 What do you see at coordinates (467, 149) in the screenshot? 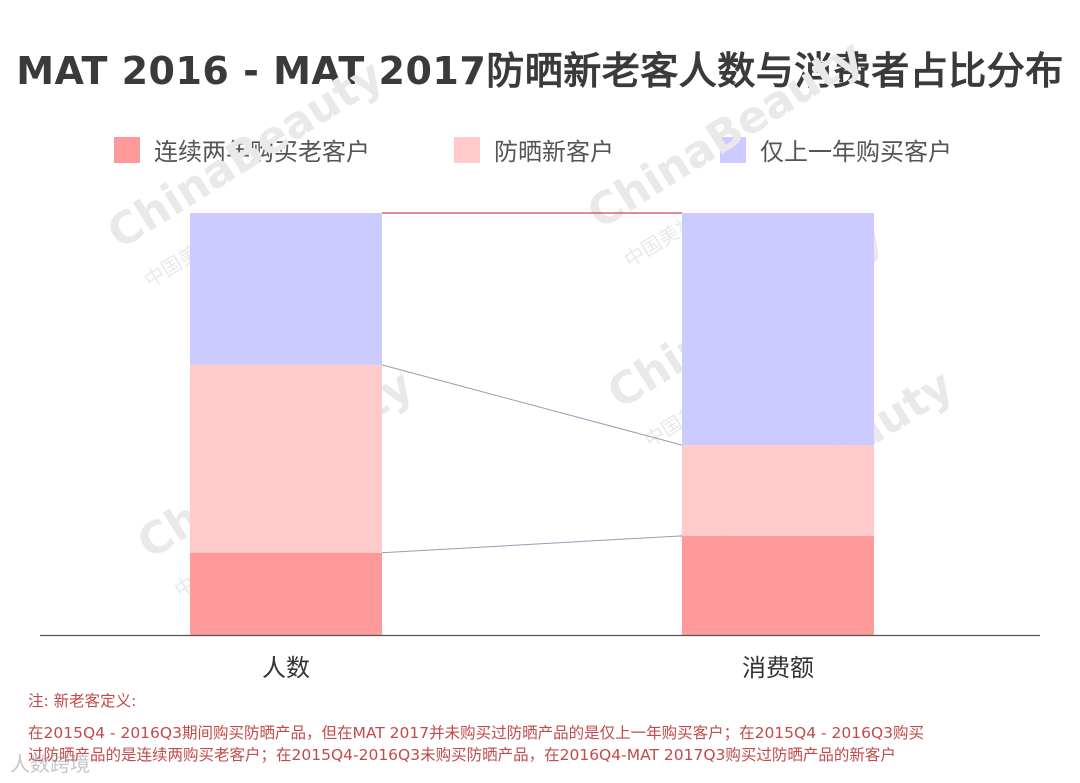
I see `legend-swatch-new-customers` at bounding box center [467, 149].